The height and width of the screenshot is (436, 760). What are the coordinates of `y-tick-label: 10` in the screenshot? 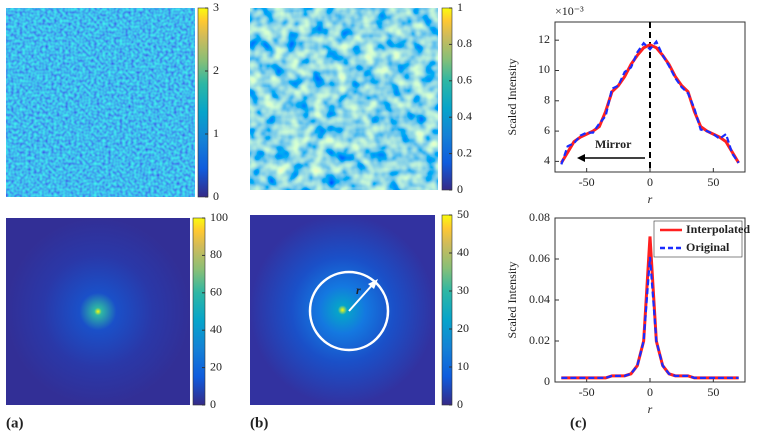 It's located at (544, 69).